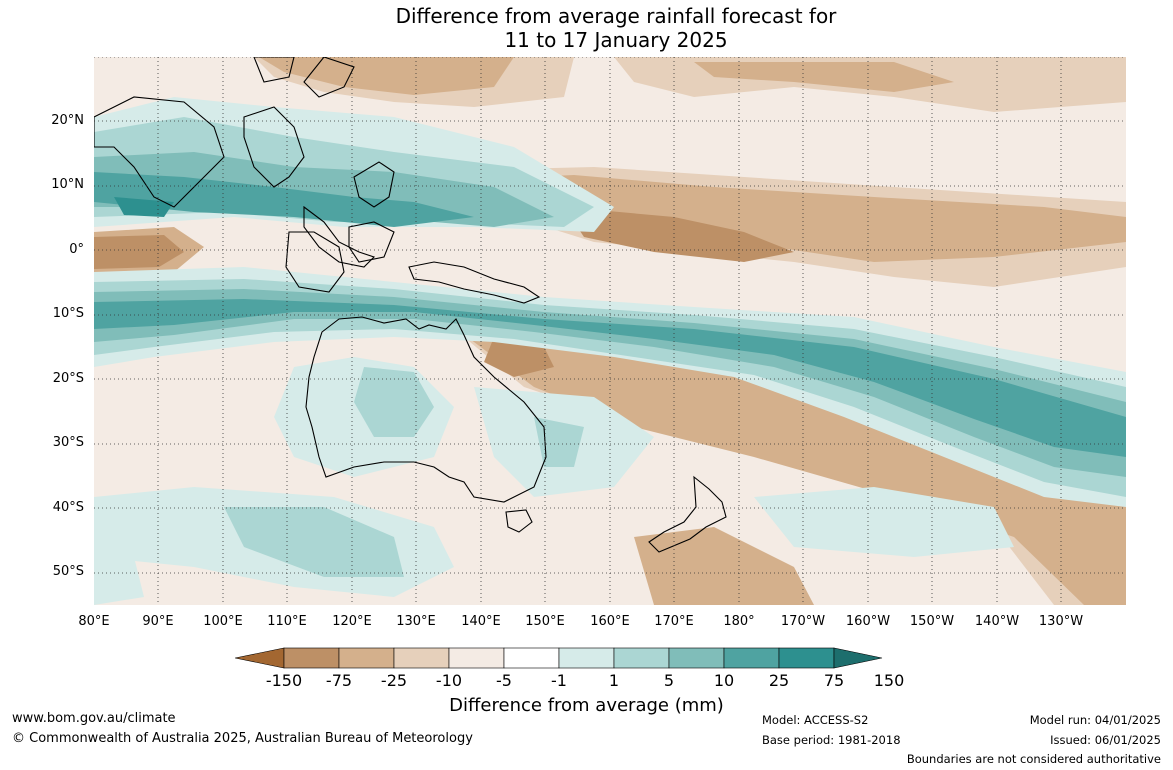 Image resolution: width=1173 pixels, height=770 pixels. What do you see at coordinates (779, 680) in the screenshot?
I see `legend-tick: 25` at bounding box center [779, 680].